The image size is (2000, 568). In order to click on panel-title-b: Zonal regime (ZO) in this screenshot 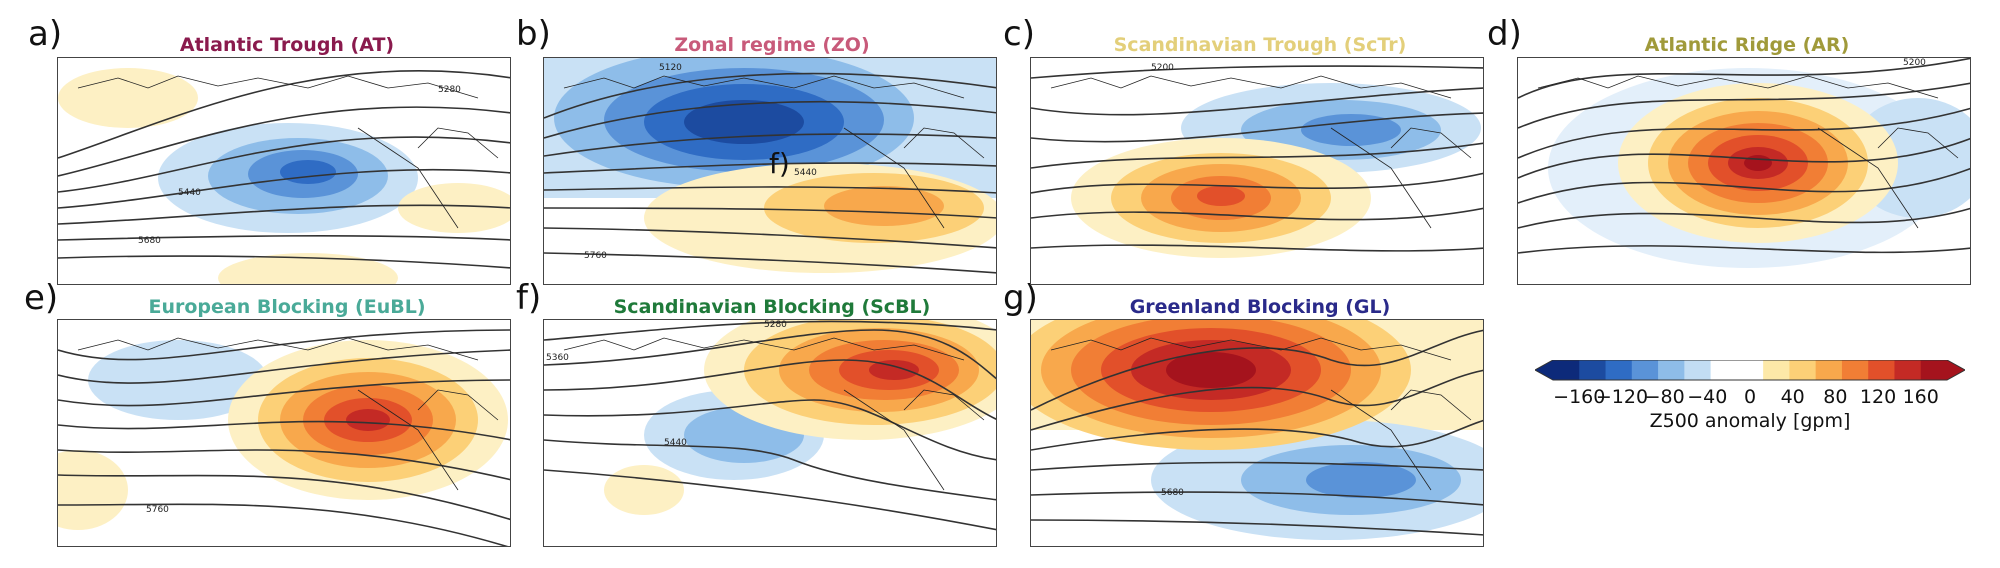, I will do `click(772, 45)`.